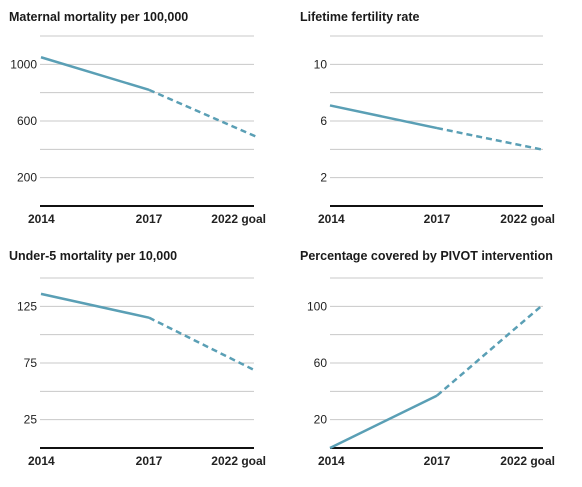  I want to click on chart-title: Under-5 mortality per 10,000, so click(93, 256).